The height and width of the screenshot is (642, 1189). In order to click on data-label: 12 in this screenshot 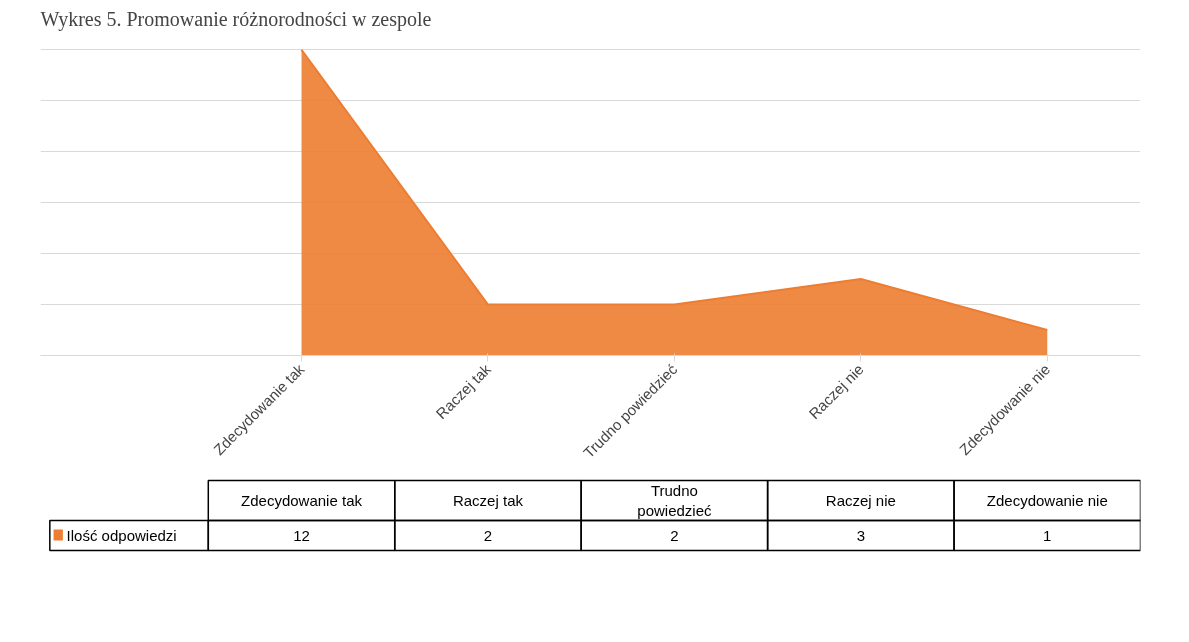, I will do `click(301, 535)`.